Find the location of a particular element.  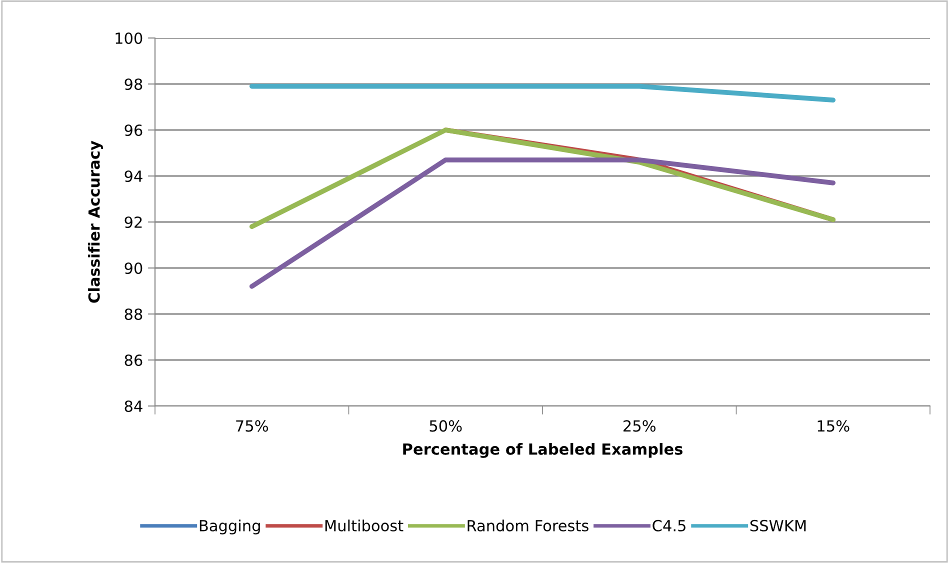

y-tick-label: 98 is located at coordinates (133, 84).